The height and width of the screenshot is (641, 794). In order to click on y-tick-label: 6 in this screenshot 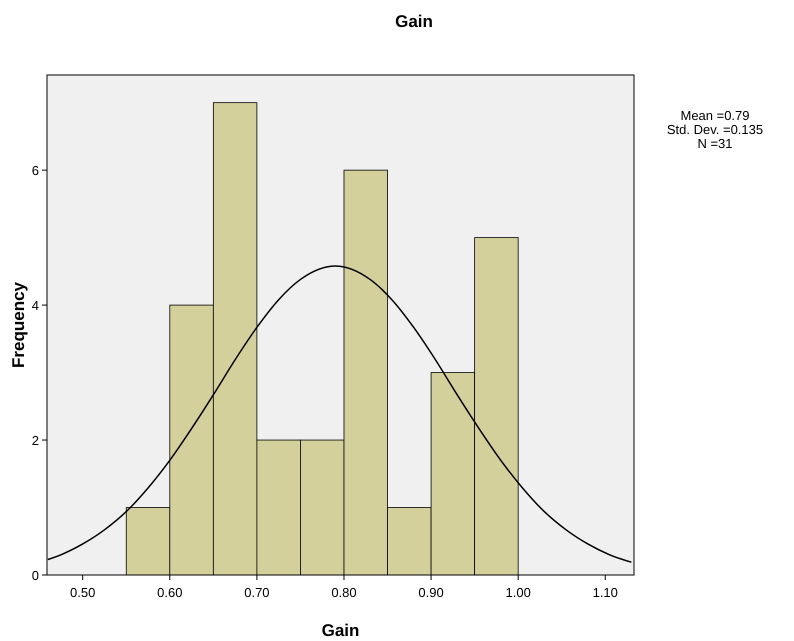, I will do `click(35, 170)`.